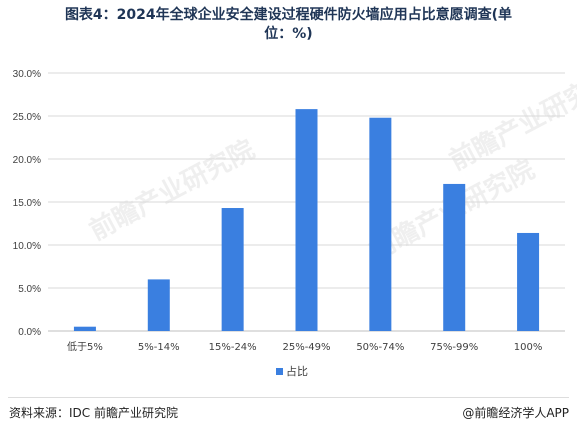 The height and width of the screenshot is (433, 577). I want to click on source-note: 资料来源：IDC 前瞻产业研究院, so click(93, 413).